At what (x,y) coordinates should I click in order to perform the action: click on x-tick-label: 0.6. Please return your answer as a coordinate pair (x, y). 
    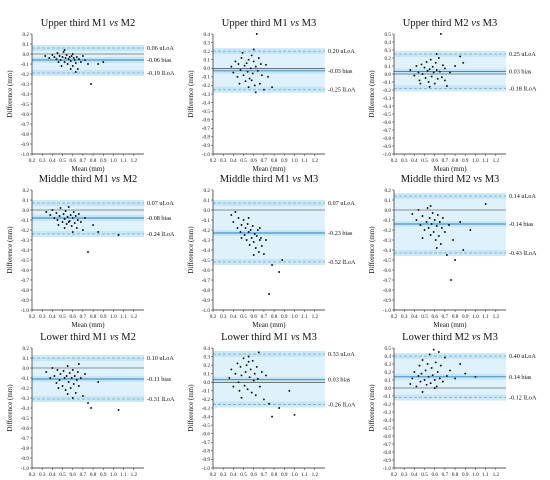
    Looking at the image, I should click on (253, 475).